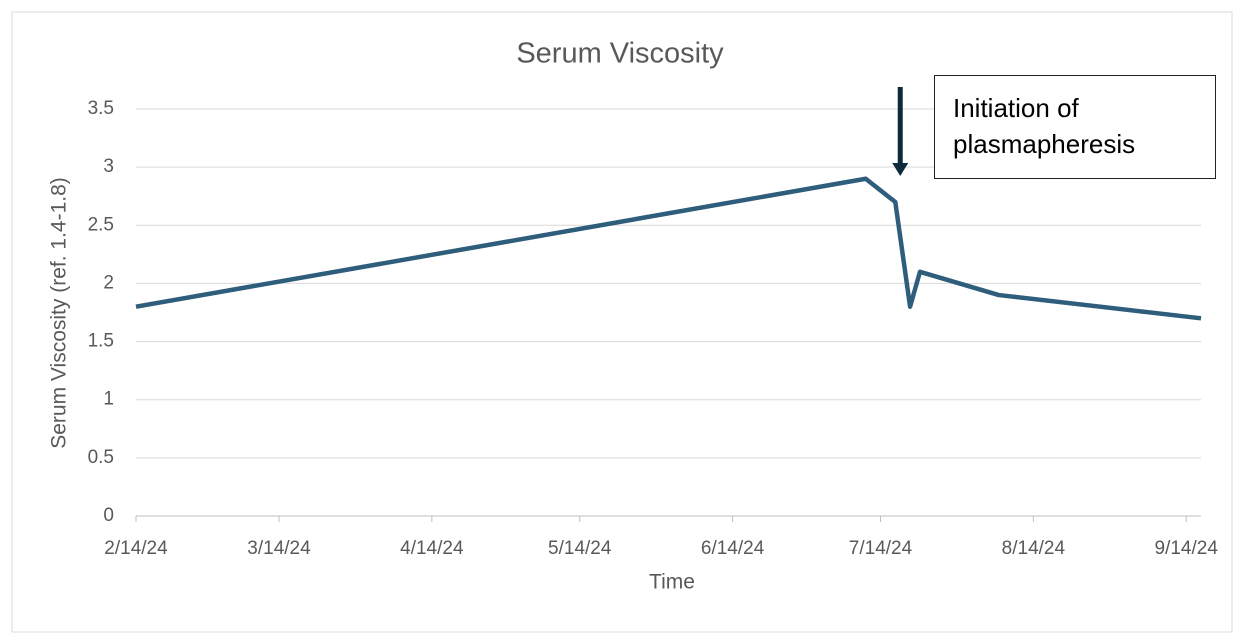 The width and height of the screenshot is (1246, 644). Describe the element at coordinates (101, 341) in the screenshot. I see `y-tick-label: 1.5` at that location.